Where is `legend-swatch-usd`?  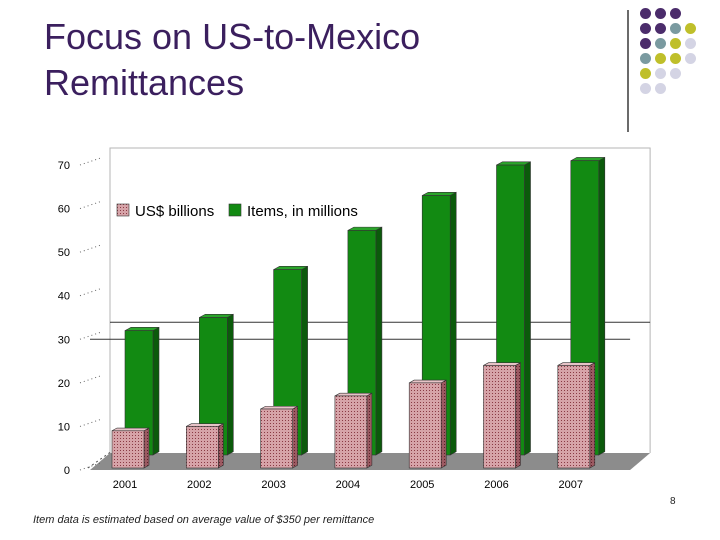
legend-swatch-usd is located at coordinates (123, 210).